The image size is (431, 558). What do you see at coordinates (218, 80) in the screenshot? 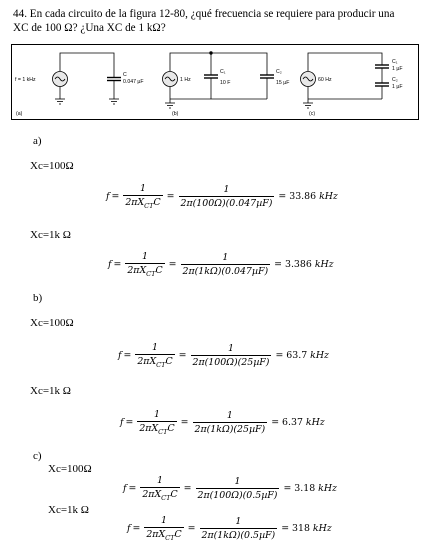
I see `circuit-b` at bounding box center [218, 80].